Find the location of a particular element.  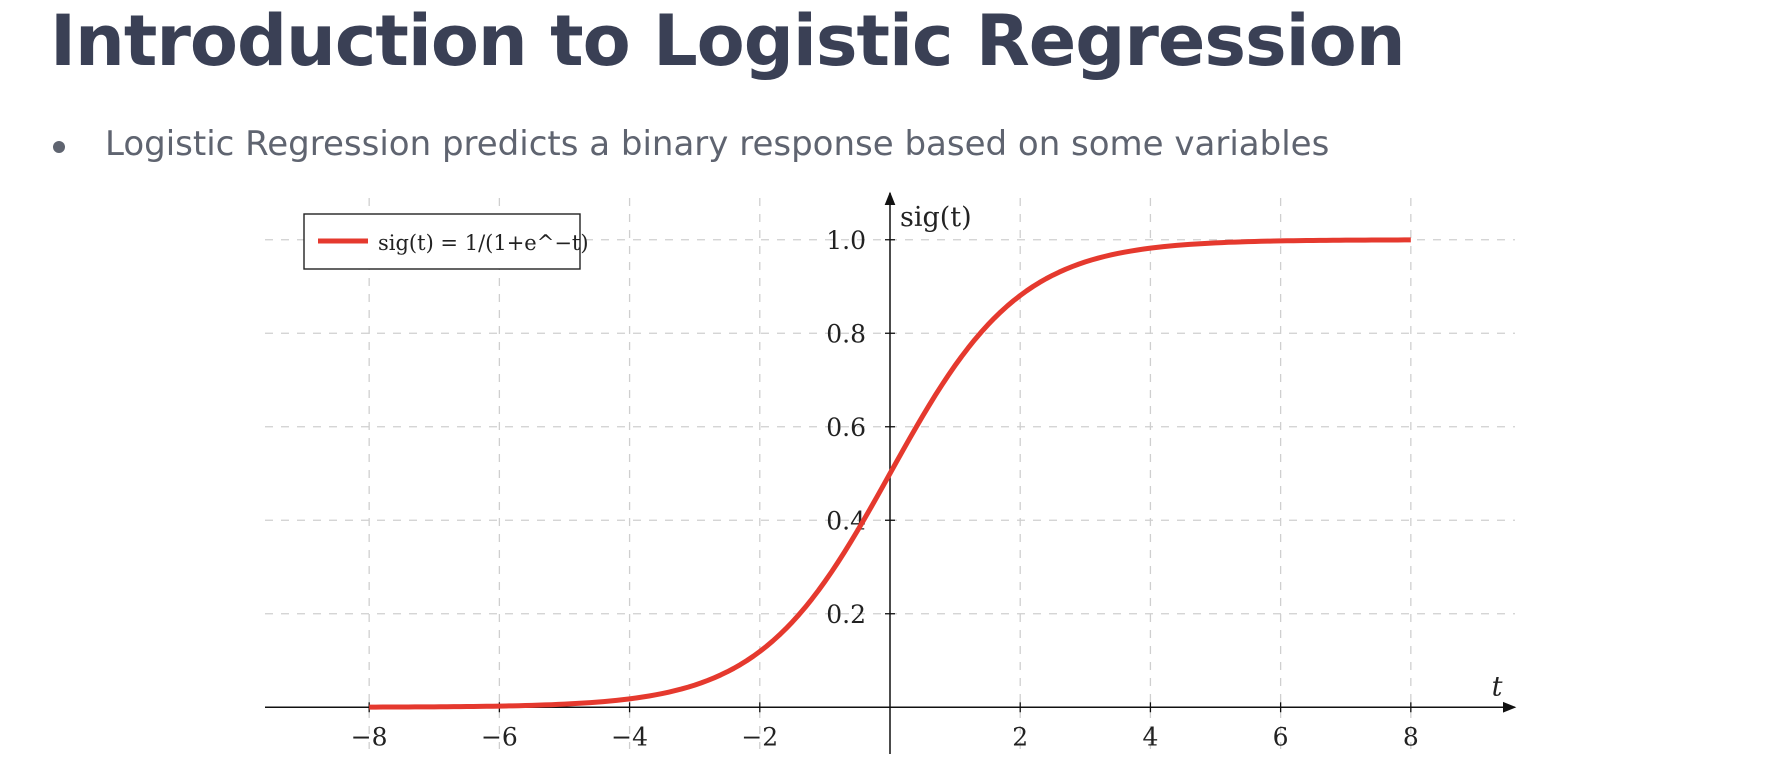

legend-label: sig(t) = 1/(1+e^−t) is located at coordinates (483, 243).